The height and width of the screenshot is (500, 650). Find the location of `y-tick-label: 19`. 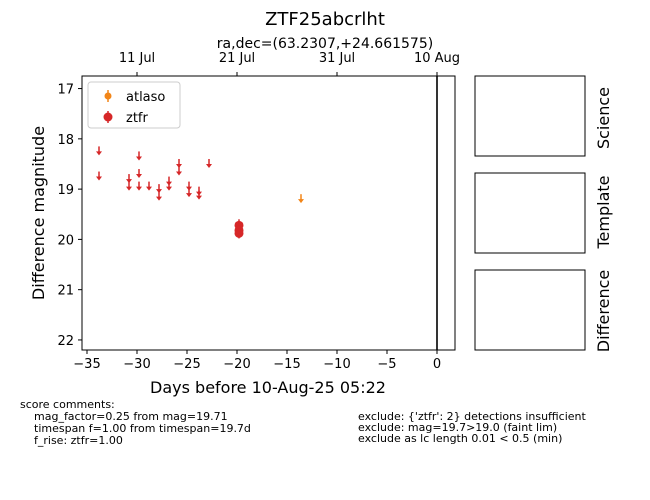

y-tick-label: 19 is located at coordinates (65, 190).